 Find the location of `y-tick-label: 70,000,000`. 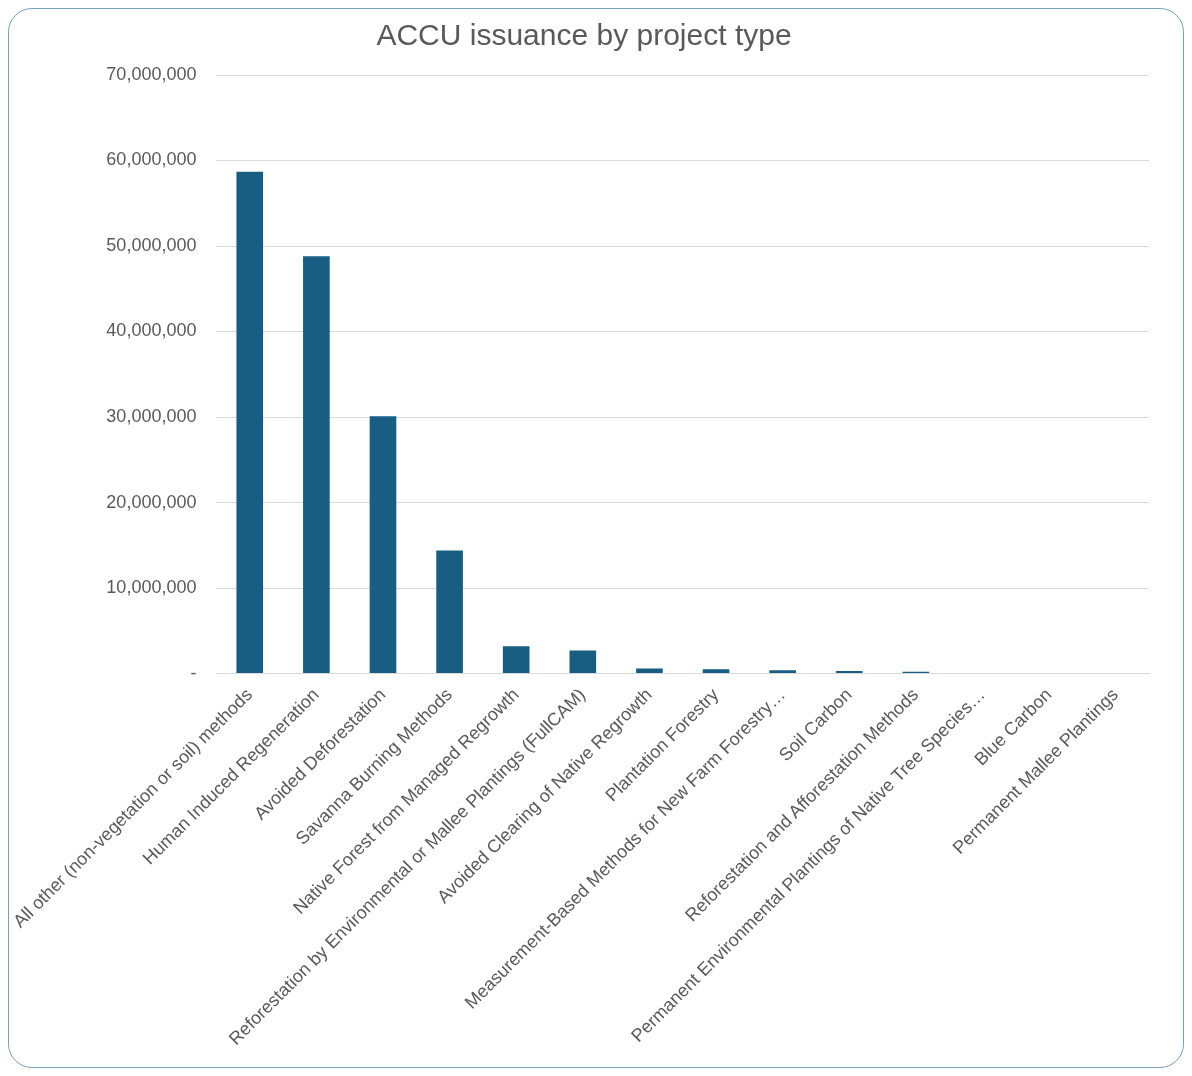

y-tick-label: 70,000,000 is located at coordinates (151, 73).